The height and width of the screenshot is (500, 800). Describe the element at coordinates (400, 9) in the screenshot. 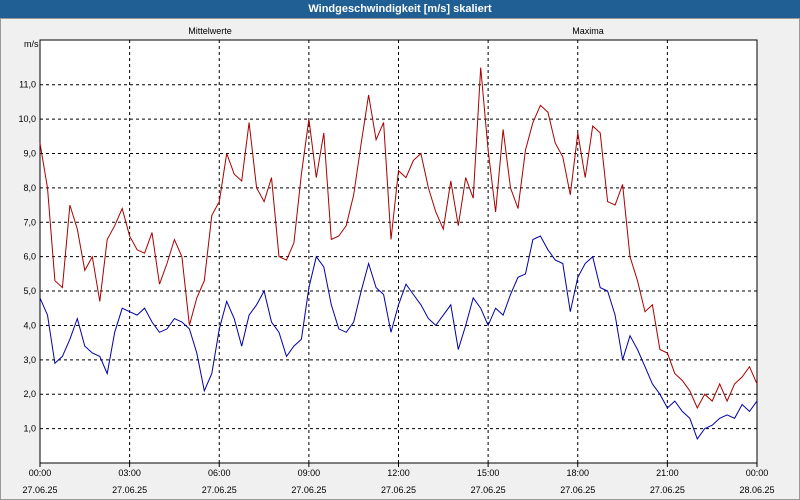

I see `chart-title: Windgeschwindigkeit [m/s] skaliert` at that location.